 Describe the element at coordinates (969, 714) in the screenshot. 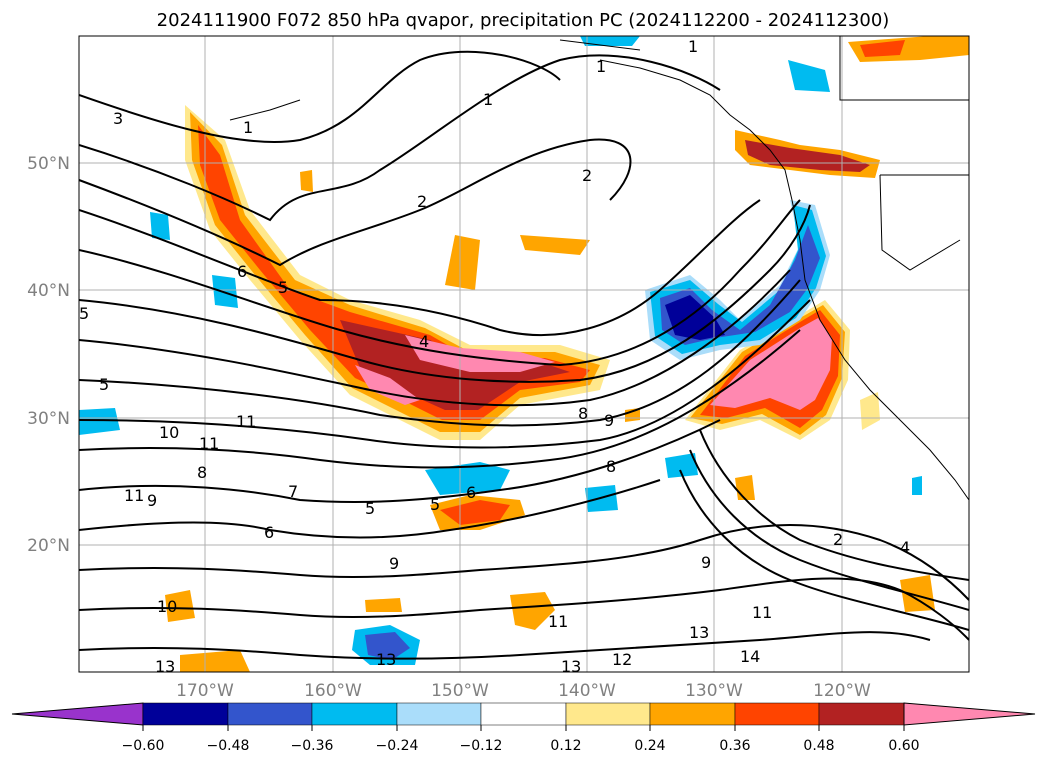

I see `colorbar-extend-right` at that location.